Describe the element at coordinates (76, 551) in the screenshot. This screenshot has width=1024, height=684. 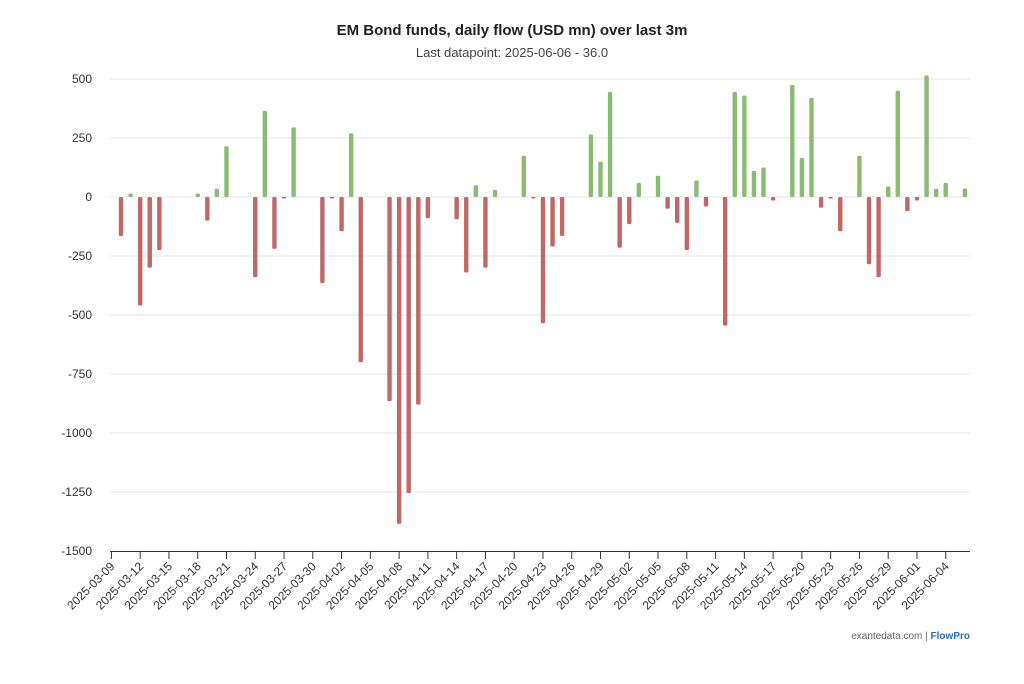
I see `y-tick-label: -1500` at that location.